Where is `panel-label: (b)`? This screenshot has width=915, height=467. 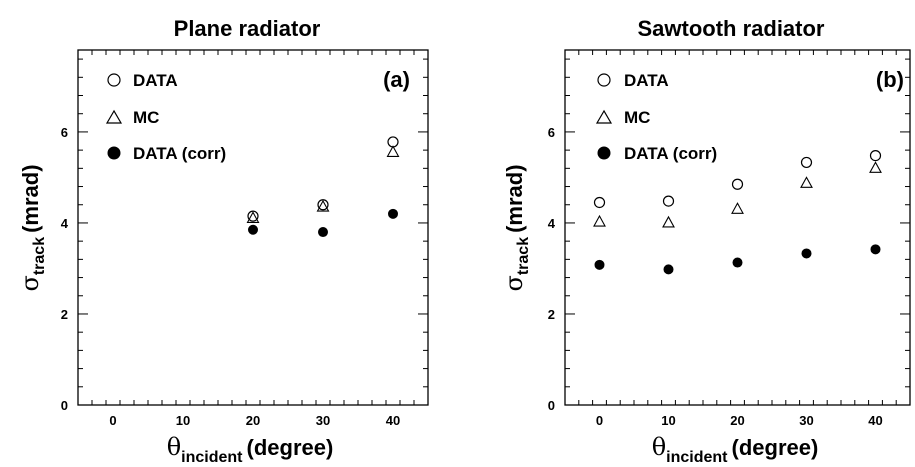
panel-label: (b) is located at coordinates (890, 79).